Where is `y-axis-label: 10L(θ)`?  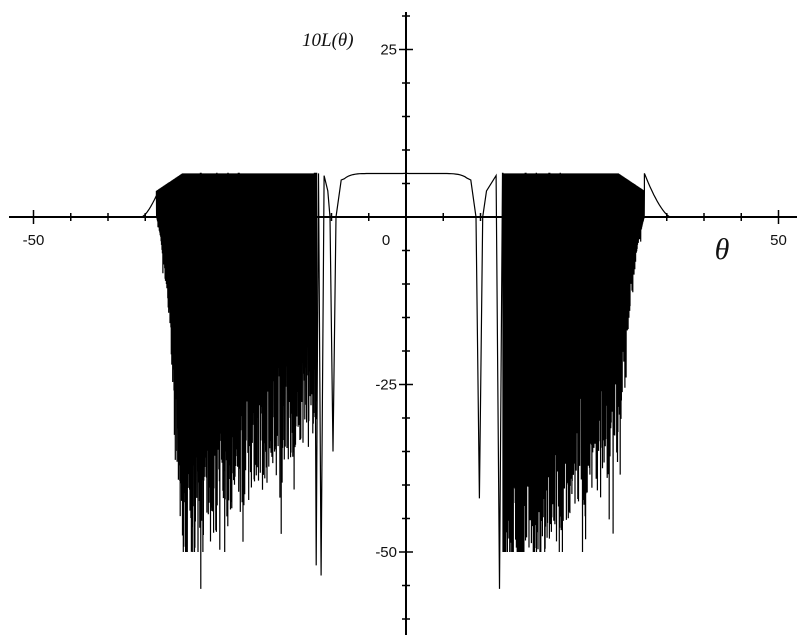 y-axis-label: 10L(θ) is located at coordinates (328, 40).